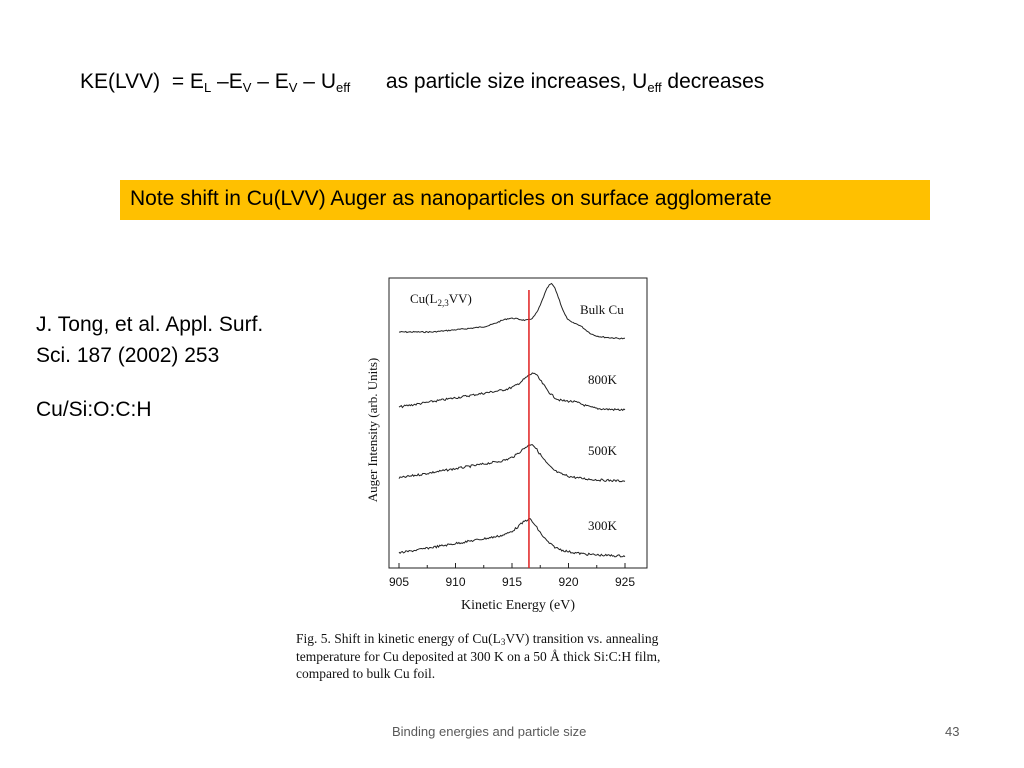 The width and height of the screenshot is (1024, 768). What do you see at coordinates (120, 81) in the screenshot?
I see `eq-lhs: KE(LVV)` at bounding box center [120, 81].